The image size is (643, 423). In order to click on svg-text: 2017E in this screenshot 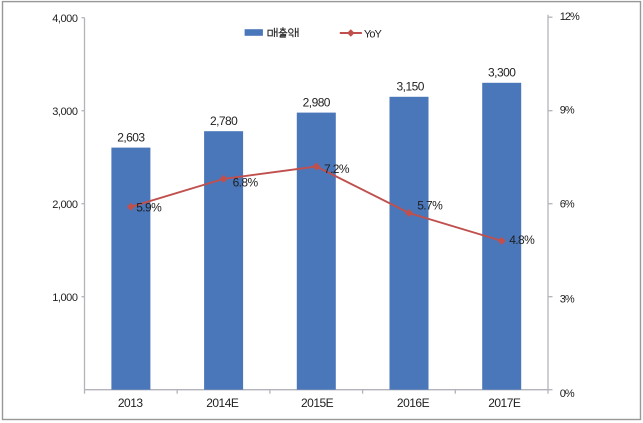, I will do `click(504, 403)`.